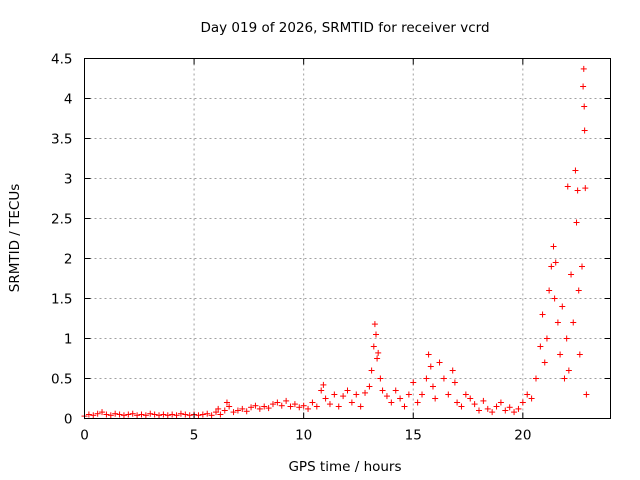 The width and height of the screenshot is (640, 480). I want to click on y-tick-label: 0, so click(68, 420).